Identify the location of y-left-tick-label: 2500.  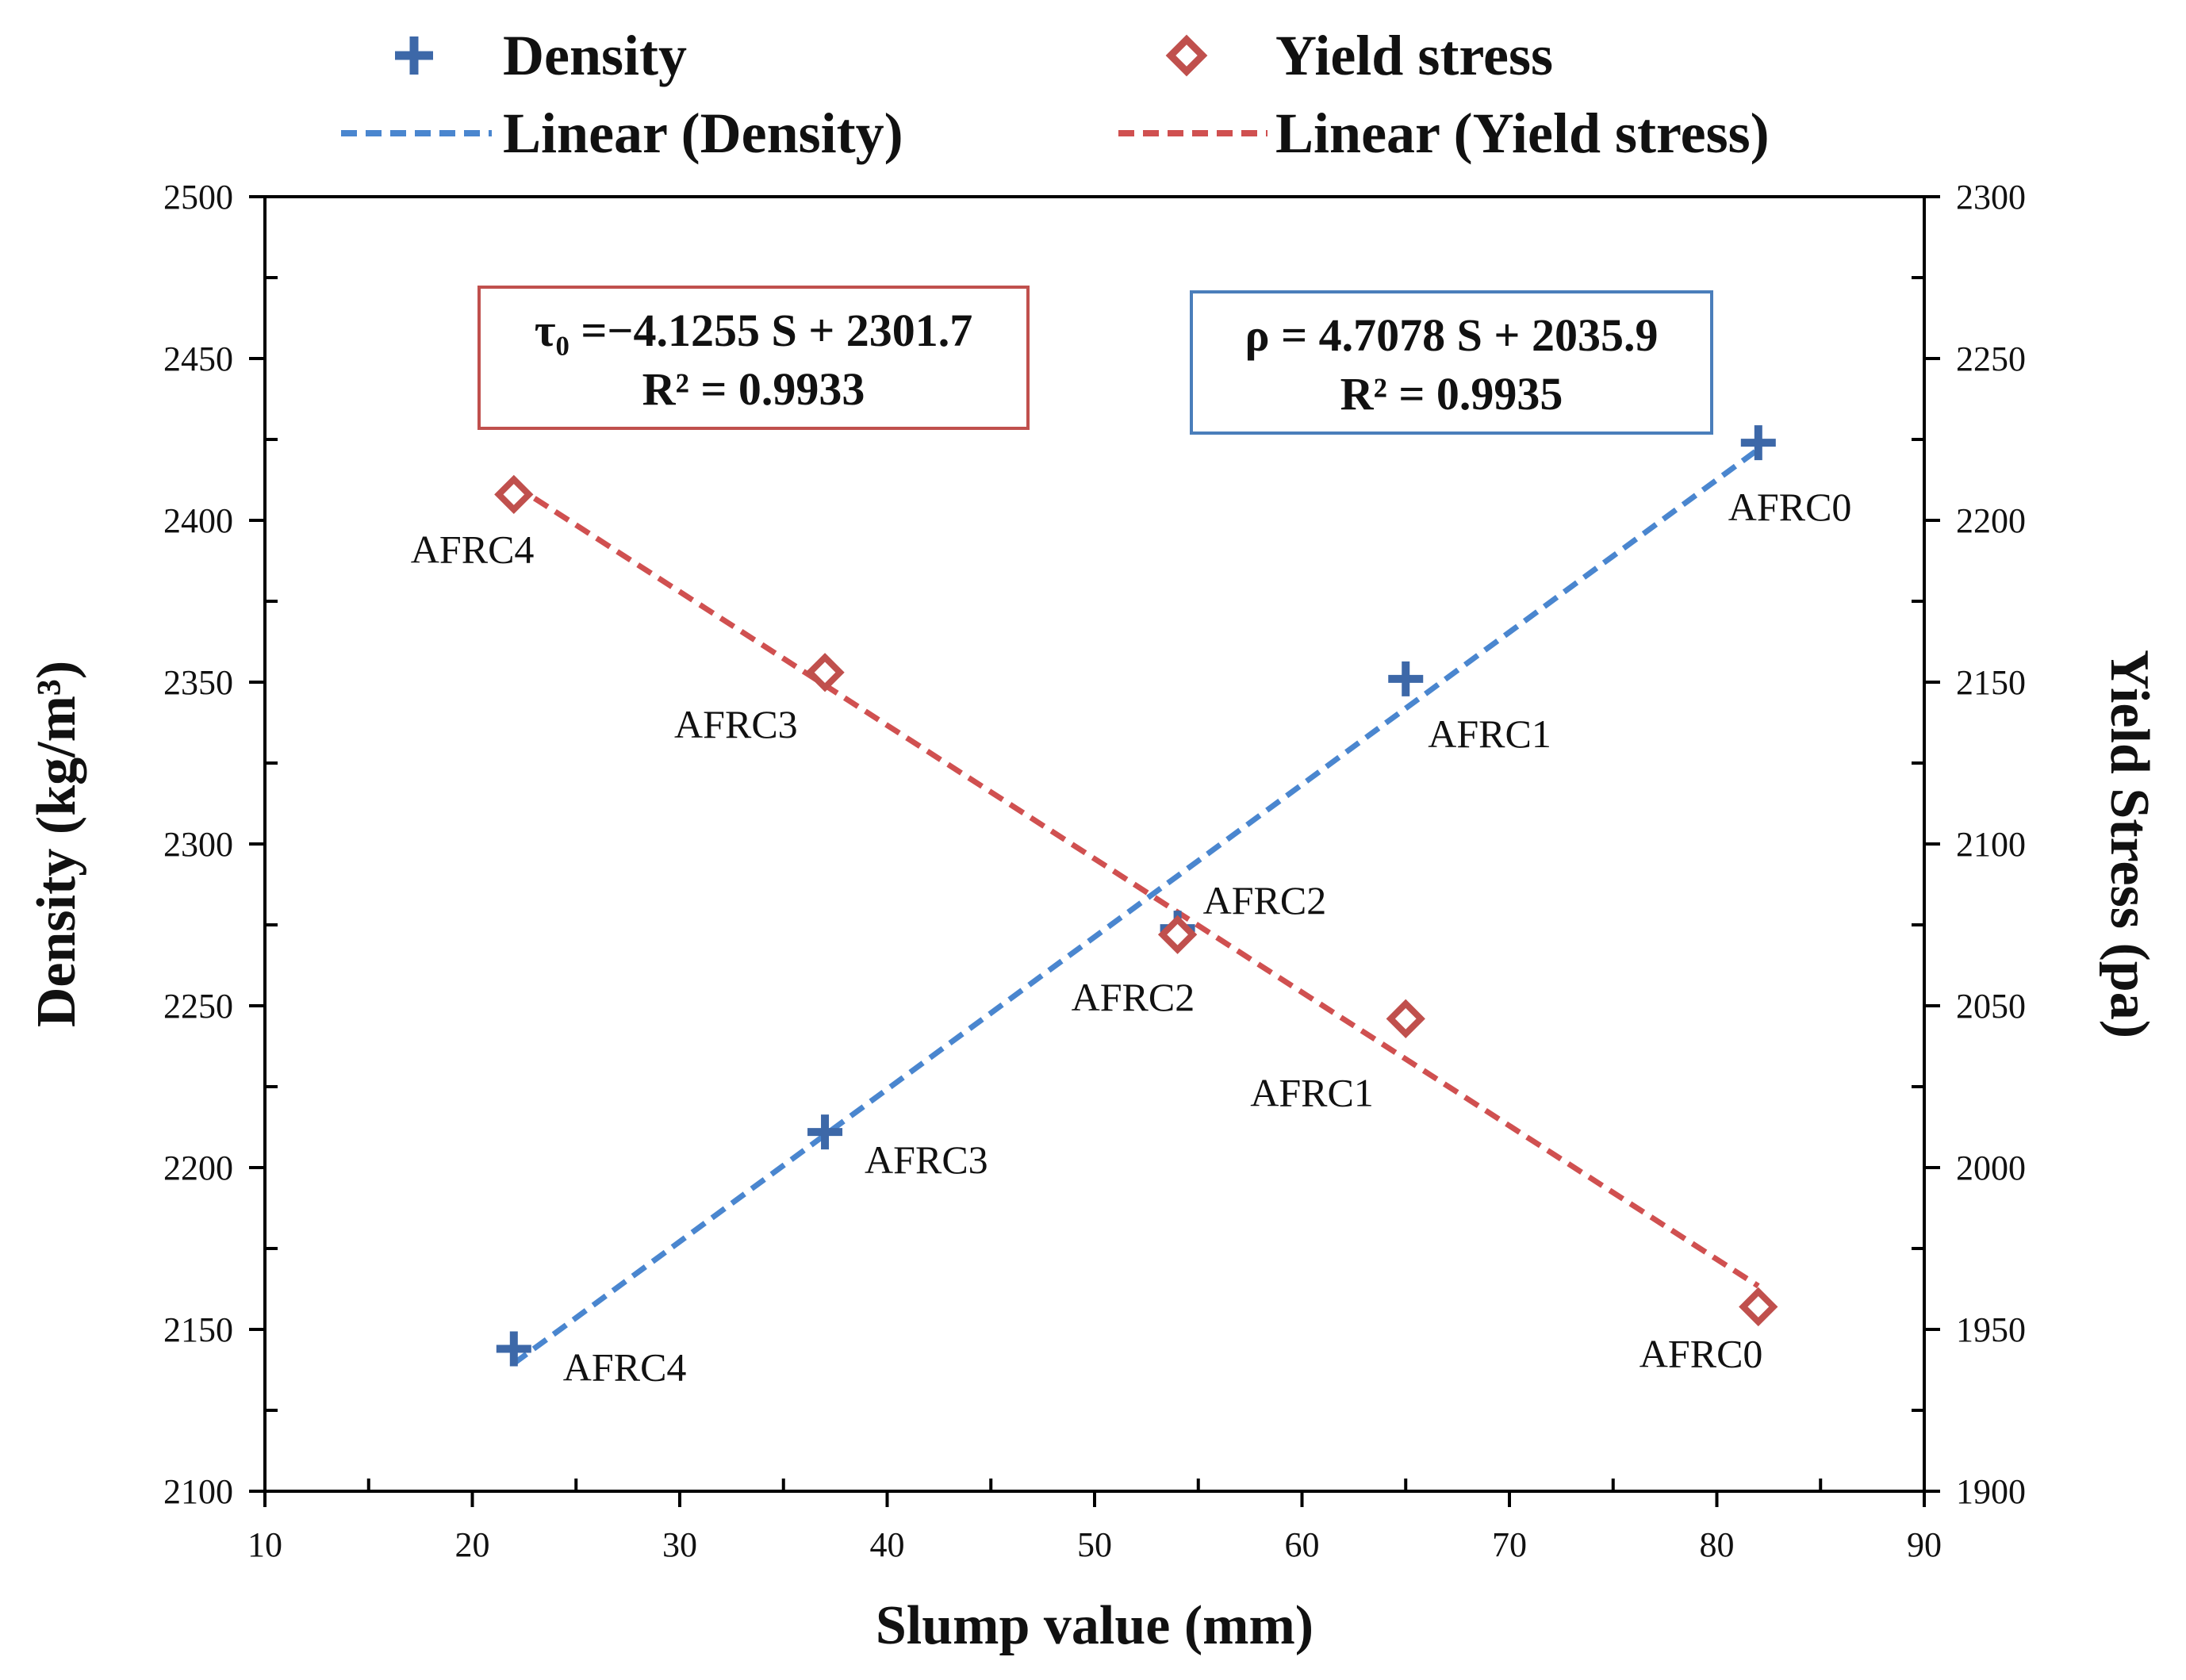
(198, 197).